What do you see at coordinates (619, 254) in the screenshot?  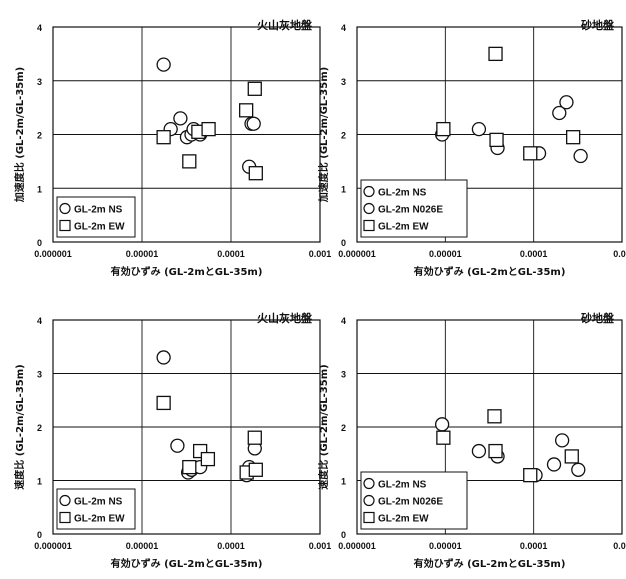 I see `x-tick-label: 0.00` at bounding box center [619, 254].